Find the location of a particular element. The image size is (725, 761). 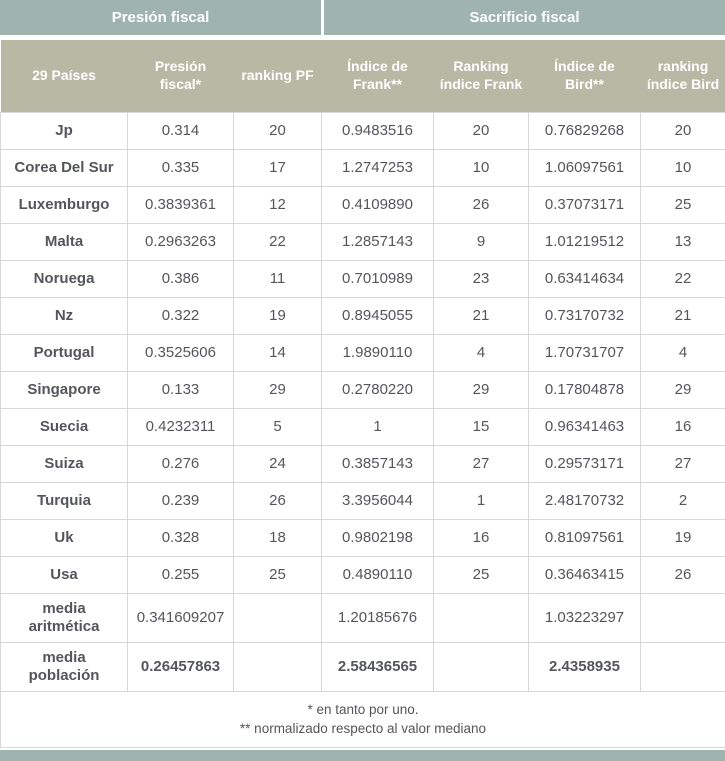

value-cell: 1.70731707 is located at coordinates (585, 352).